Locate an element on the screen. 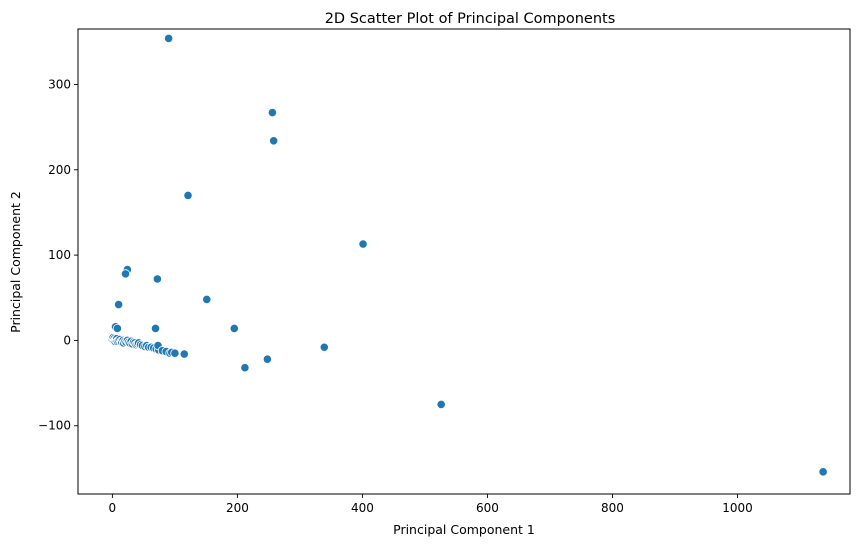  y-tick-label: 300 is located at coordinates (59, 84).